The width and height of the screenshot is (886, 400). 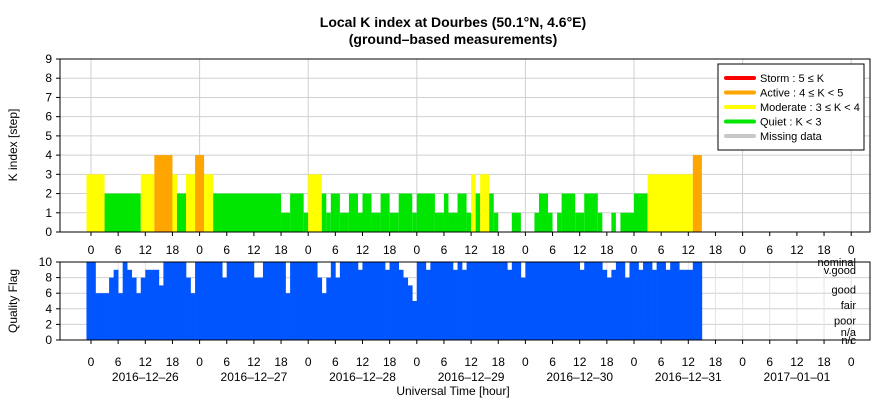 What do you see at coordinates (49, 301) in the screenshot?
I see `quality-y-ticks: 0 24 68 10` at bounding box center [49, 301].